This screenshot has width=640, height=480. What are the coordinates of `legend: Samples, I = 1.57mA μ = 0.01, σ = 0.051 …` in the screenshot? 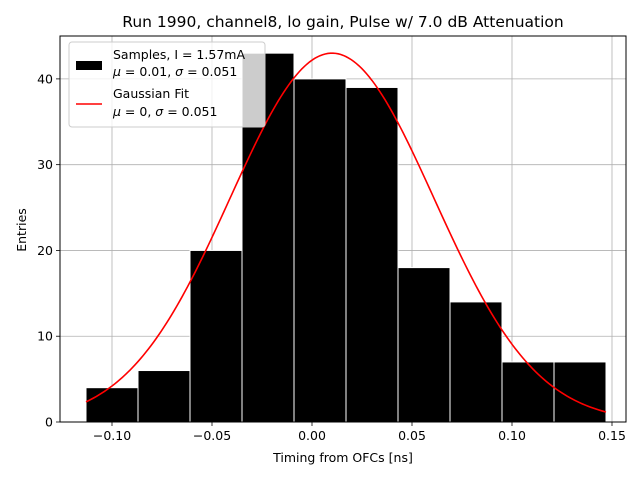 It's located at (167, 84).